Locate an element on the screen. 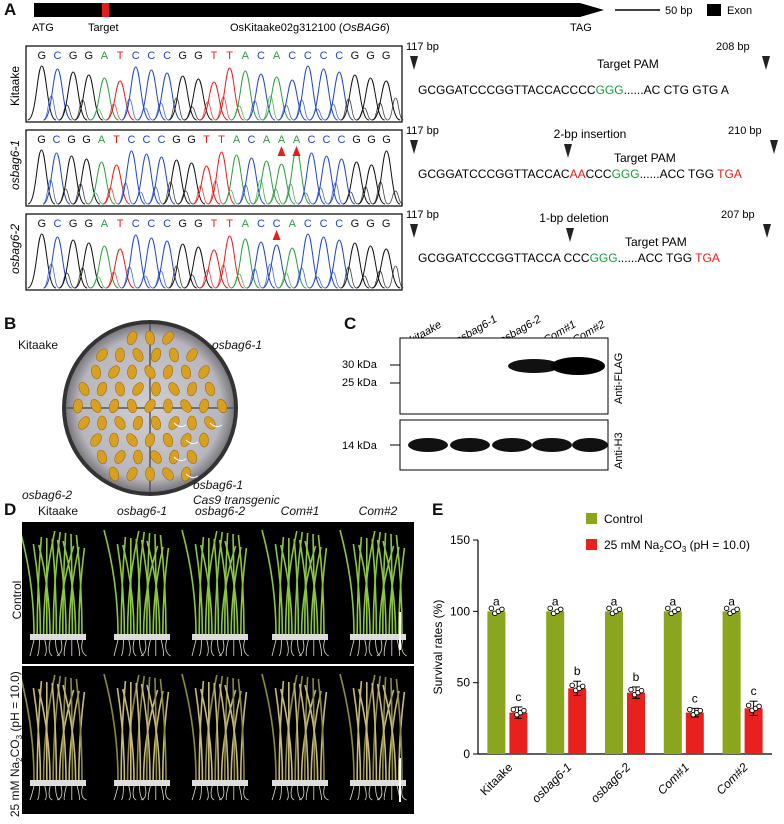  target-marker is located at coordinates (105, 10).